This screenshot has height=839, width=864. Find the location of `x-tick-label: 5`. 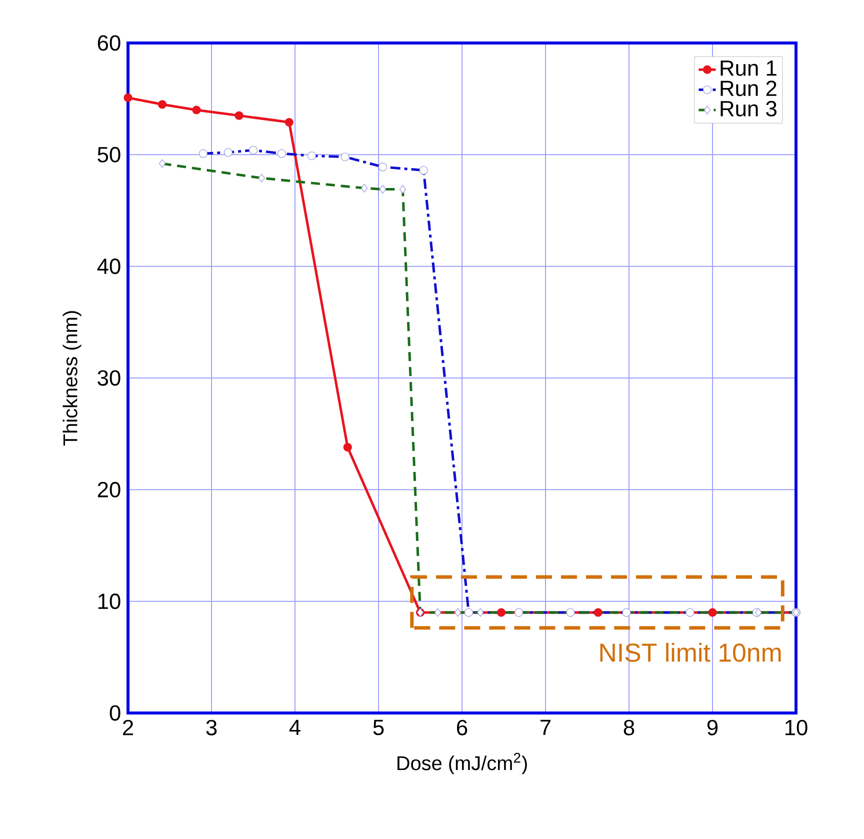

x-tick-label: 5 is located at coordinates (378, 728).